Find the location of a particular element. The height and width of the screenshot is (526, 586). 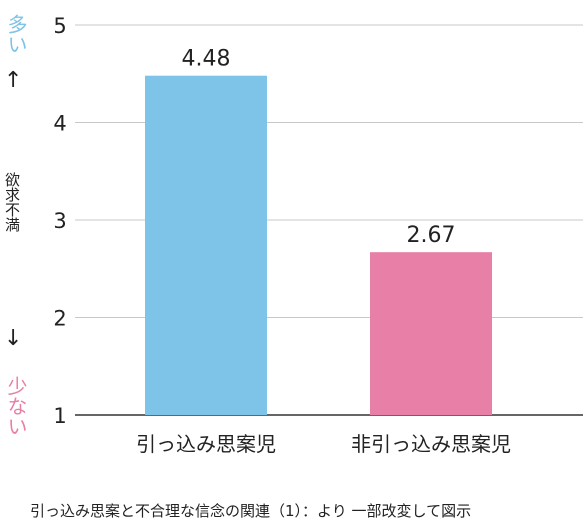

y-axis-ticks: 1 2 3 4 5 is located at coordinates (59, 221).